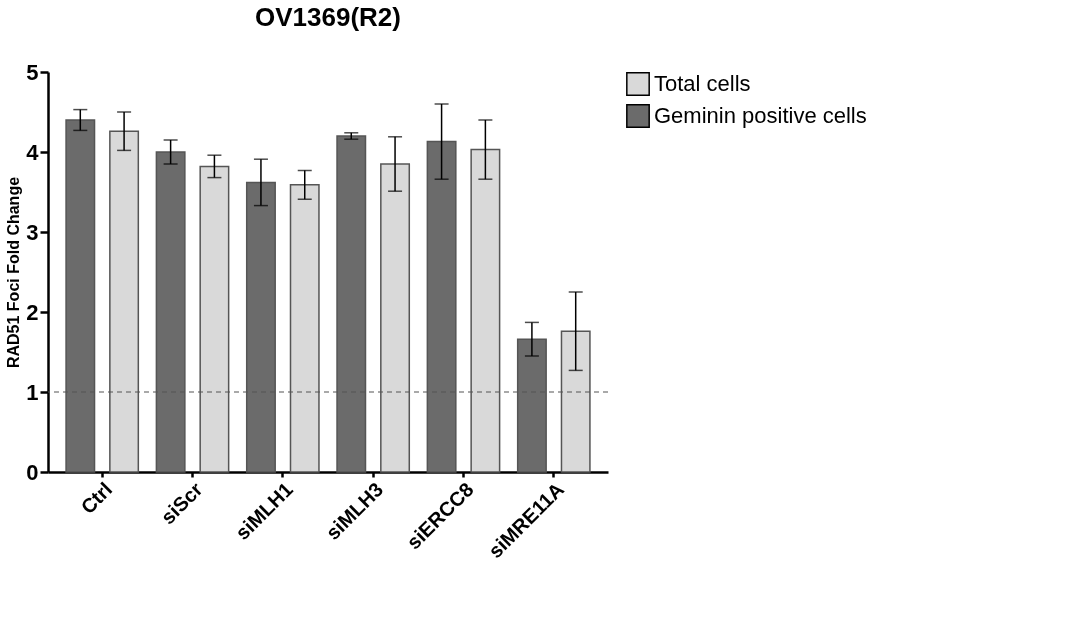 The height and width of the screenshot is (624, 1073). I want to click on x-tick-label: Ctrl, so click(96, 498).